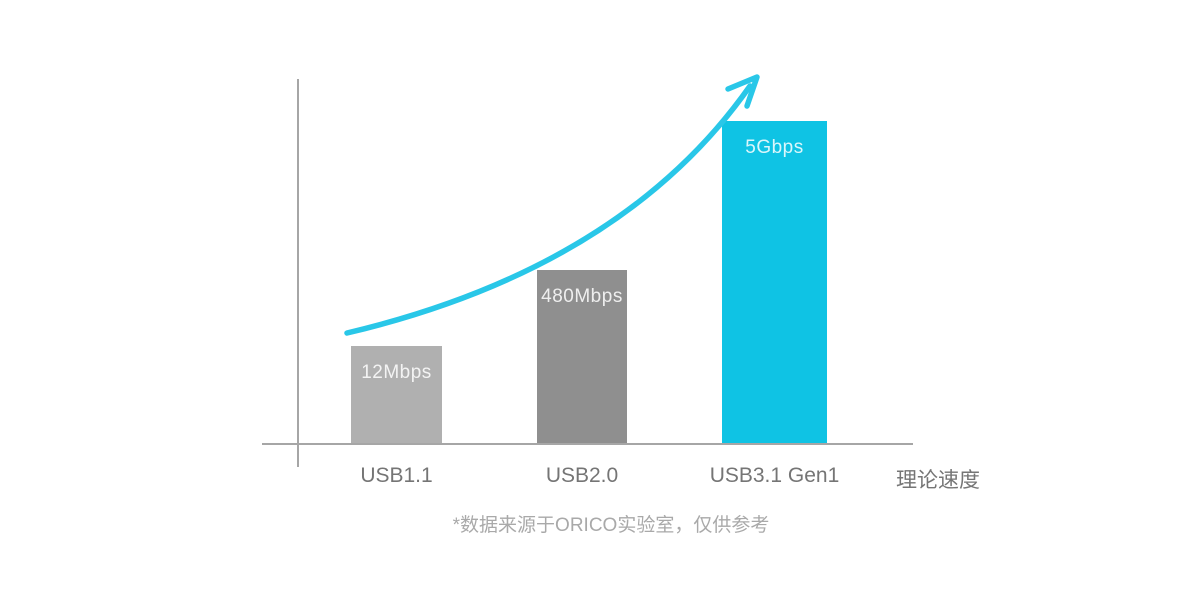 The width and height of the screenshot is (1200, 600). I want to click on x-axis-category-label: USB3.1 Gen1, so click(774, 475).